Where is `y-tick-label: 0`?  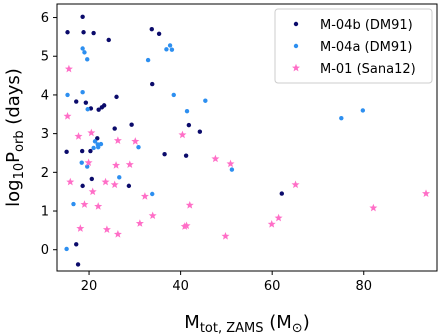
y-tick-label: 0 is located at coordinates (45, 250).